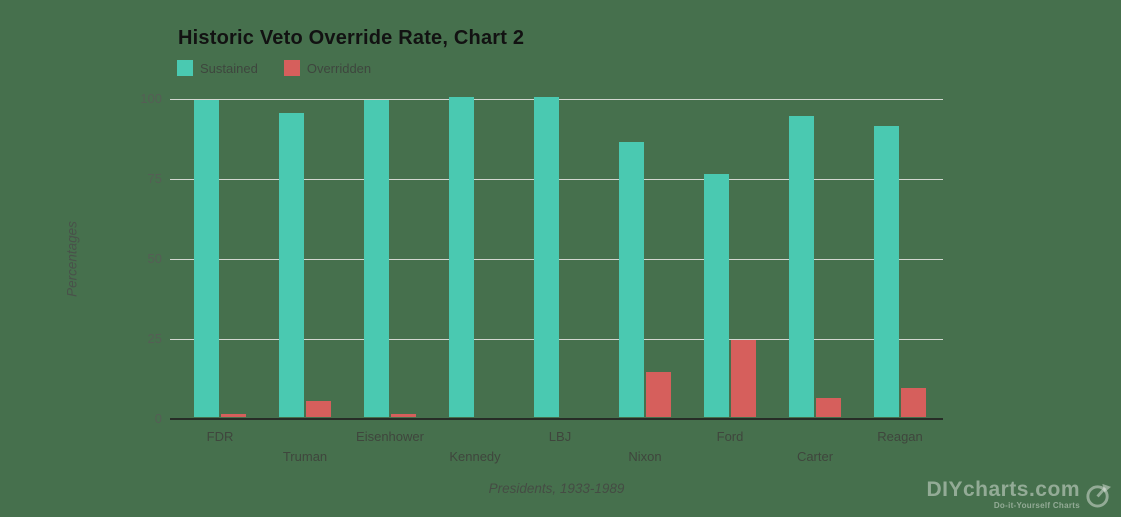 This screenshot has height=517, width=1121. What do you see at coordinates (158, 418) in the screenshot?
I see `y-tick-label-0: 0` at bounding box center [158, 418].